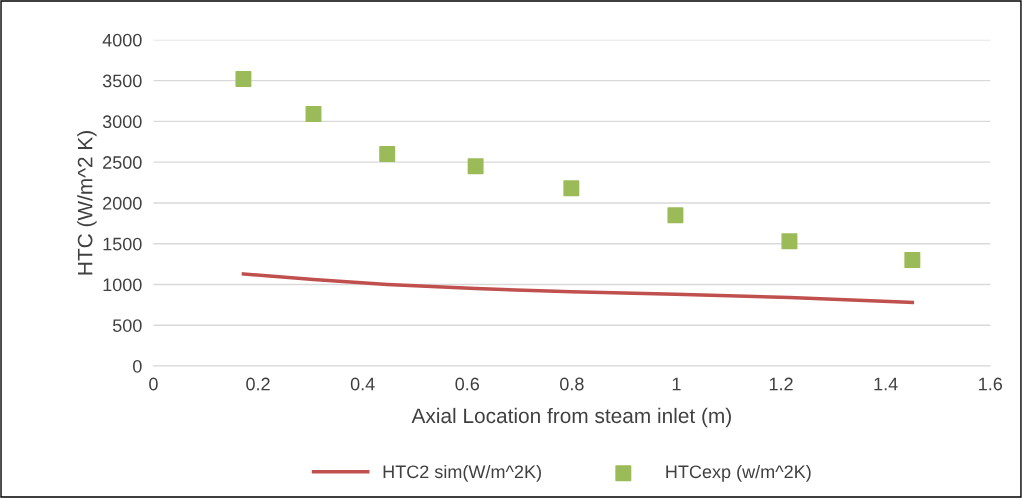  Describe the element at coordinates (122, 81) in the screenshot. I see `y-tick-label: 3500` at that location.